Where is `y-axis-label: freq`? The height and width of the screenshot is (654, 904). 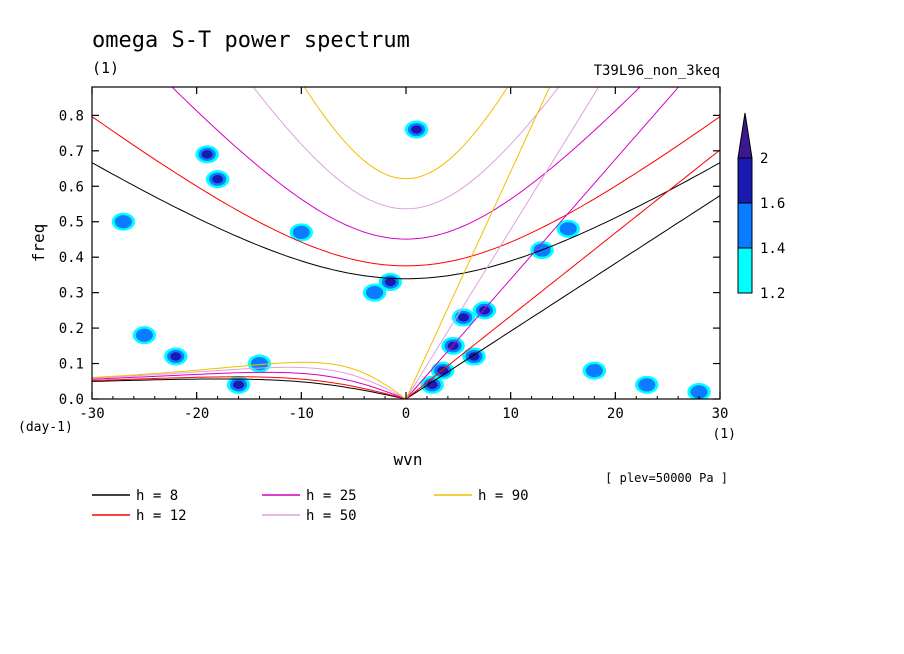 y-axis-label: freq is located at coordinates (38, 243).